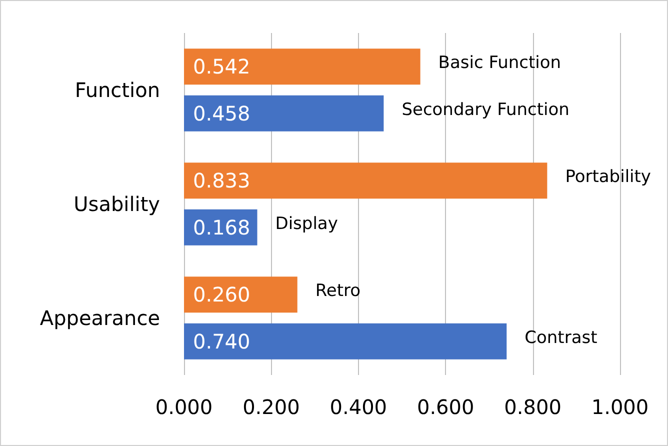 Image resolution: width=668 pixels, height=446 pixels. Describe the element at coordinates (608, 177) in the screenshot. I see `annotation: Portability` at that location.